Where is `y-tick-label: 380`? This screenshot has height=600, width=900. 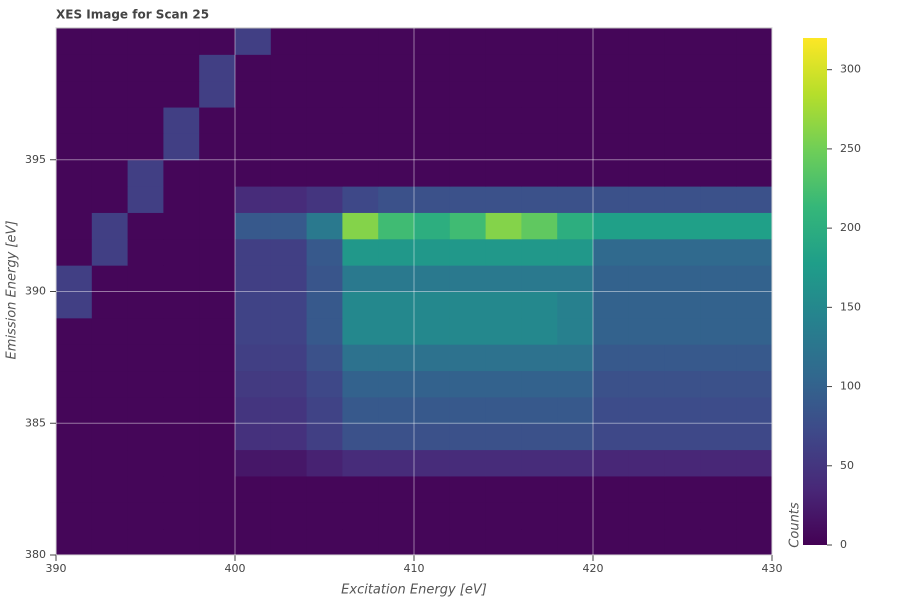
y-tick-label: 380 is located at coordinates (35, 554).